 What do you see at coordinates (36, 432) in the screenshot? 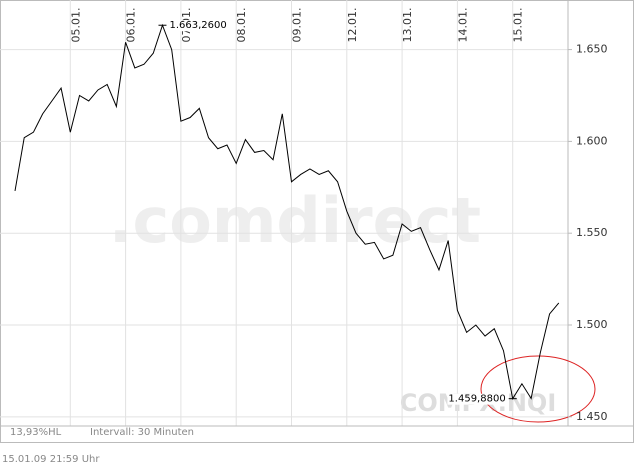
I see `footer-range: 13,93%HL` at bounding box center [36, 432].